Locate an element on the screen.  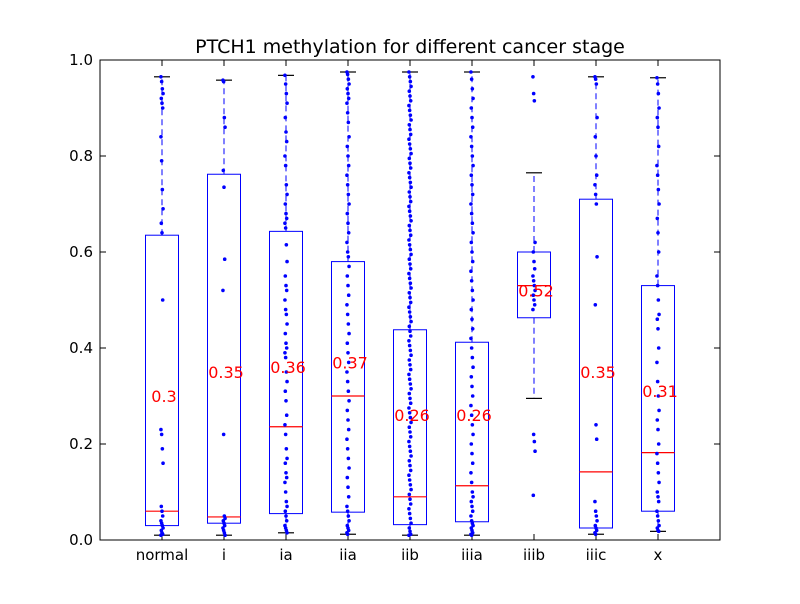
x-tick-label: iiic is located at coordinates (596, 555).